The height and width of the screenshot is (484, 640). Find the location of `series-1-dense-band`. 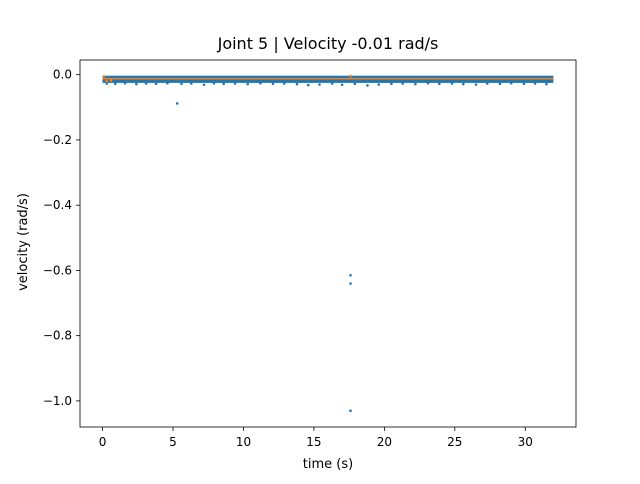

series-1-dense-band is located at coordinates (328, 78).